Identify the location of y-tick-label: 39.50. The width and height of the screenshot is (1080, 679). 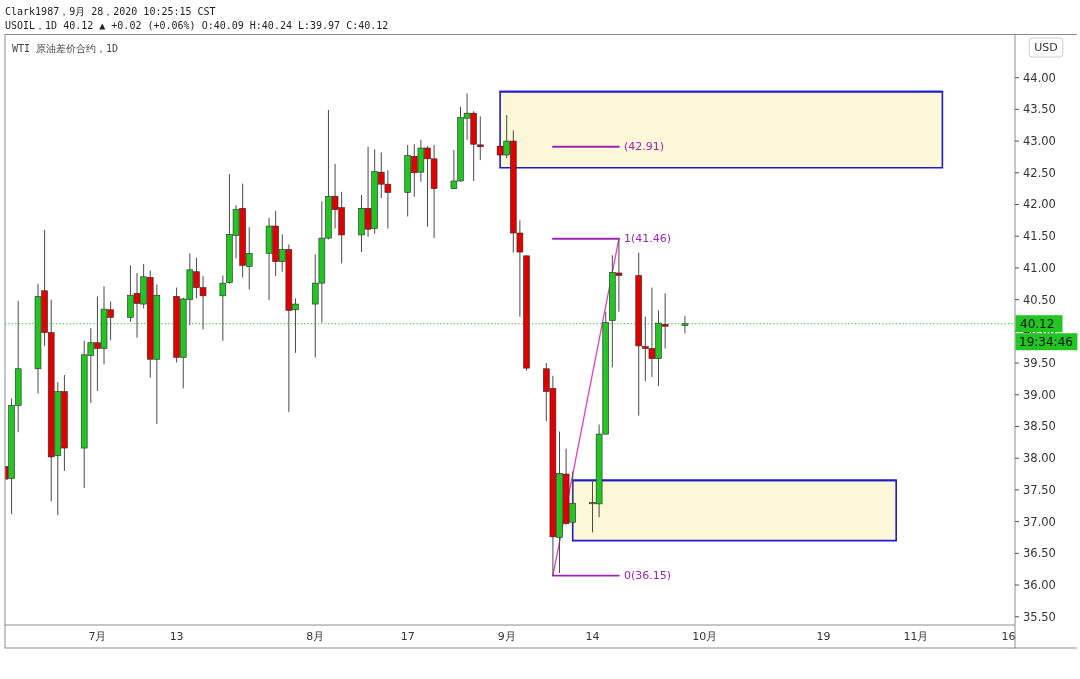
(1039, 363).